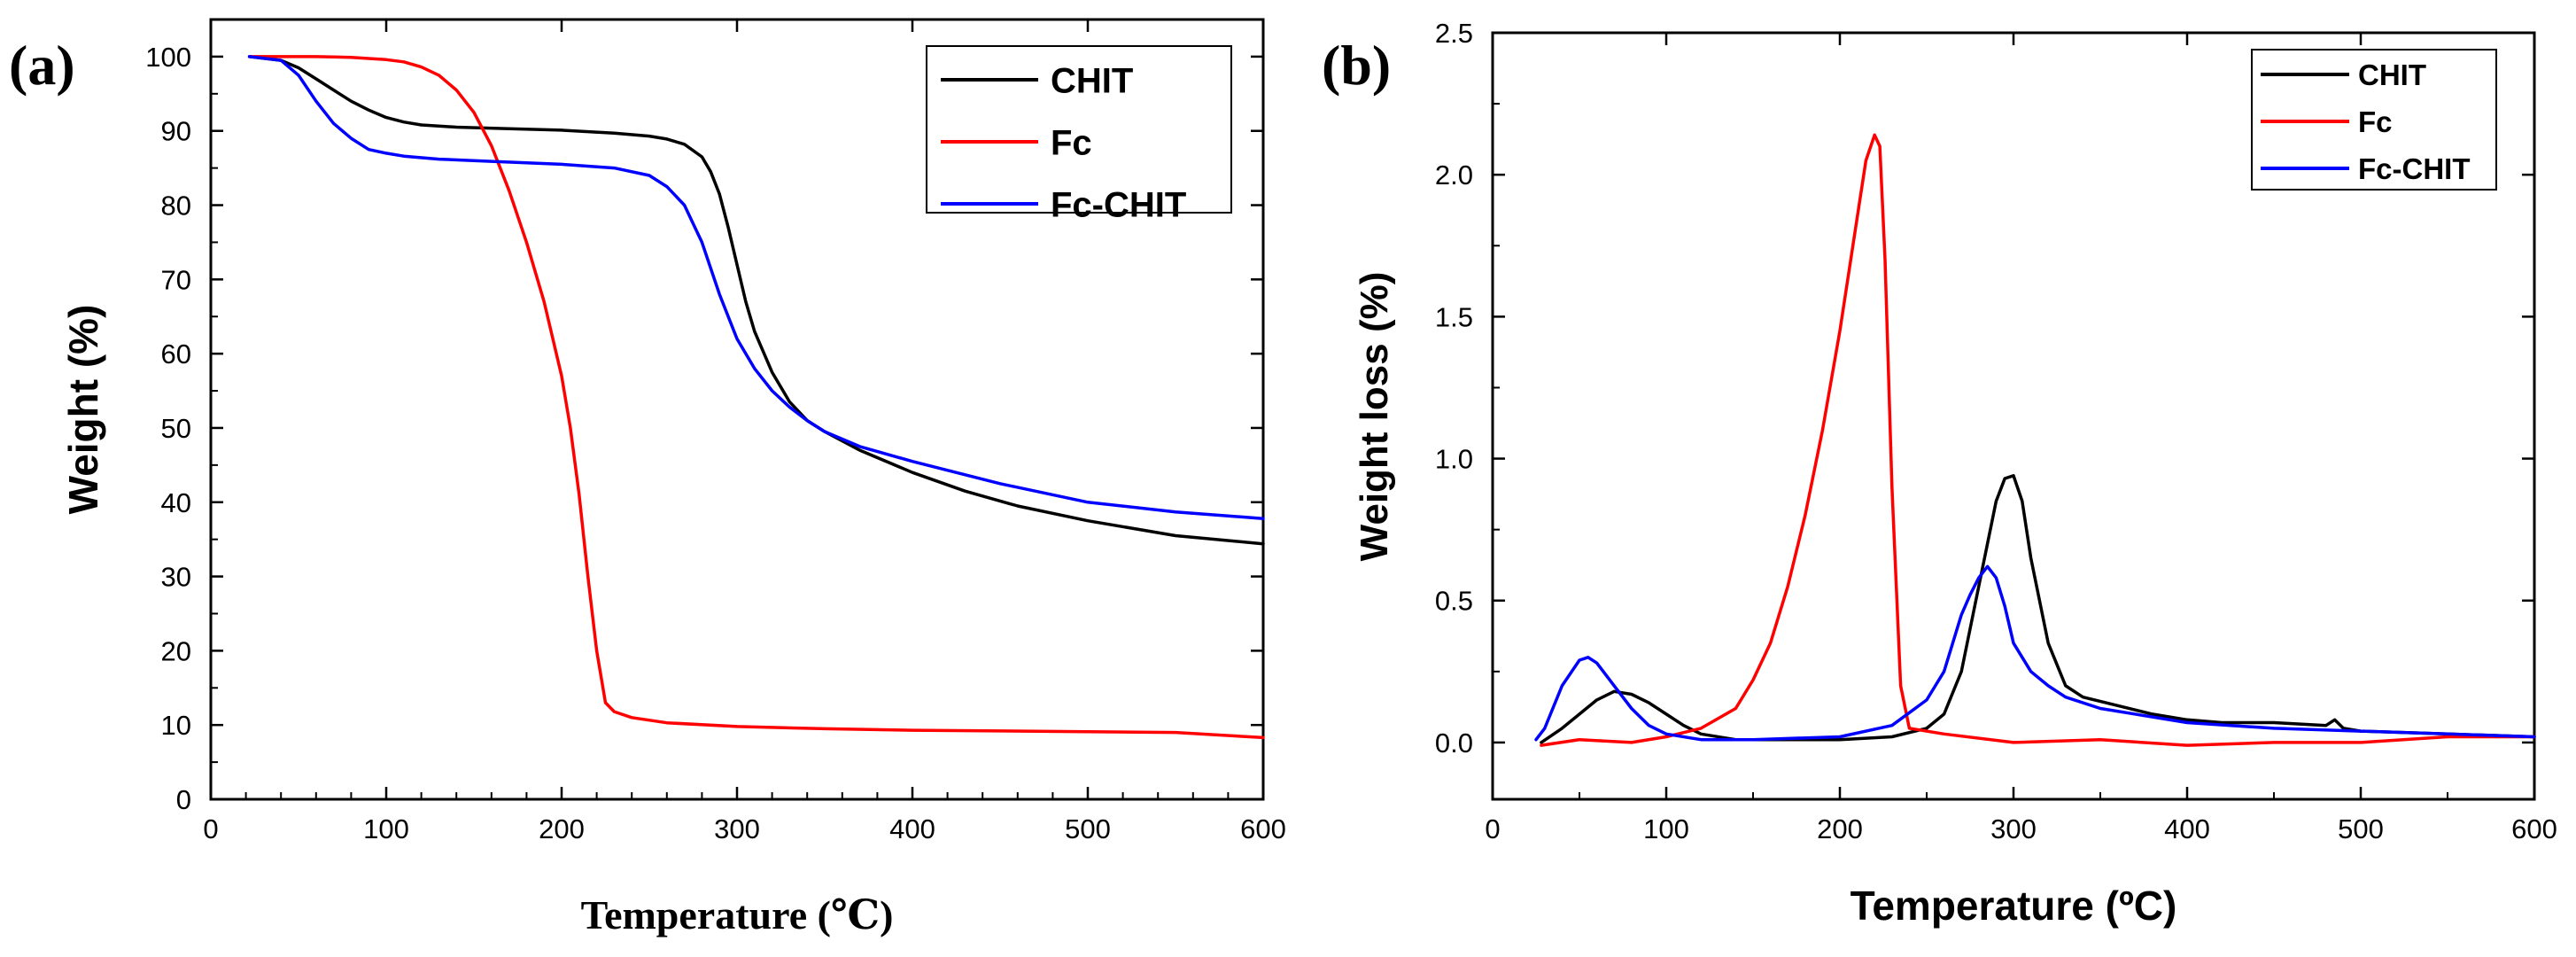 This screenshot has height=957, width=2576. What do you see at coordinates (562, 828) in the screenshot?
I see `panel-a-x-tick-label: 200` at bounding box center [562, 828].